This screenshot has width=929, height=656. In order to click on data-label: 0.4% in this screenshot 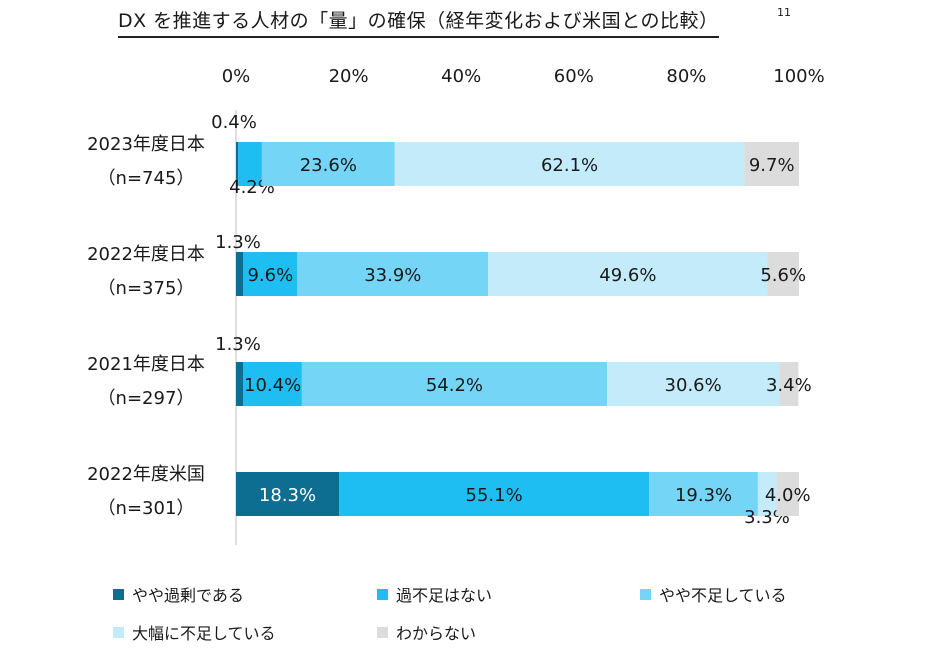, I will do `click(234, 122)`.